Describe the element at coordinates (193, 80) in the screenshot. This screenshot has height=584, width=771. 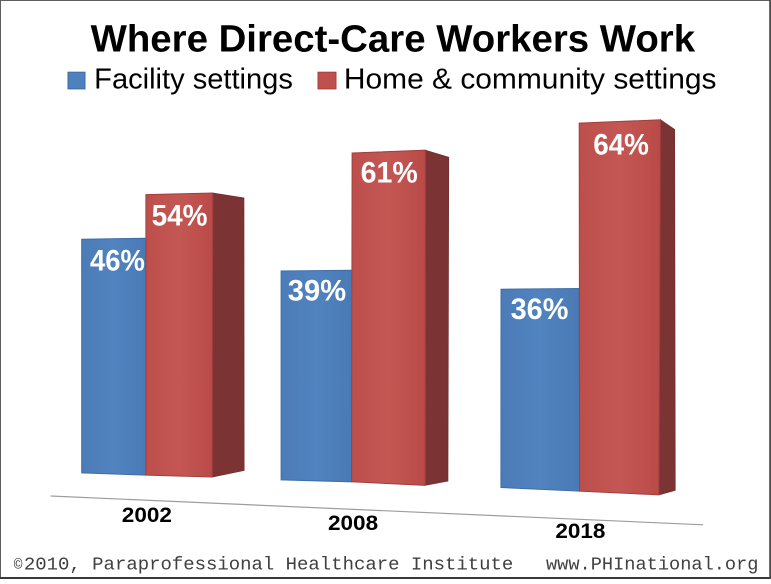
I see `svg-text: Facility settings` at that location.